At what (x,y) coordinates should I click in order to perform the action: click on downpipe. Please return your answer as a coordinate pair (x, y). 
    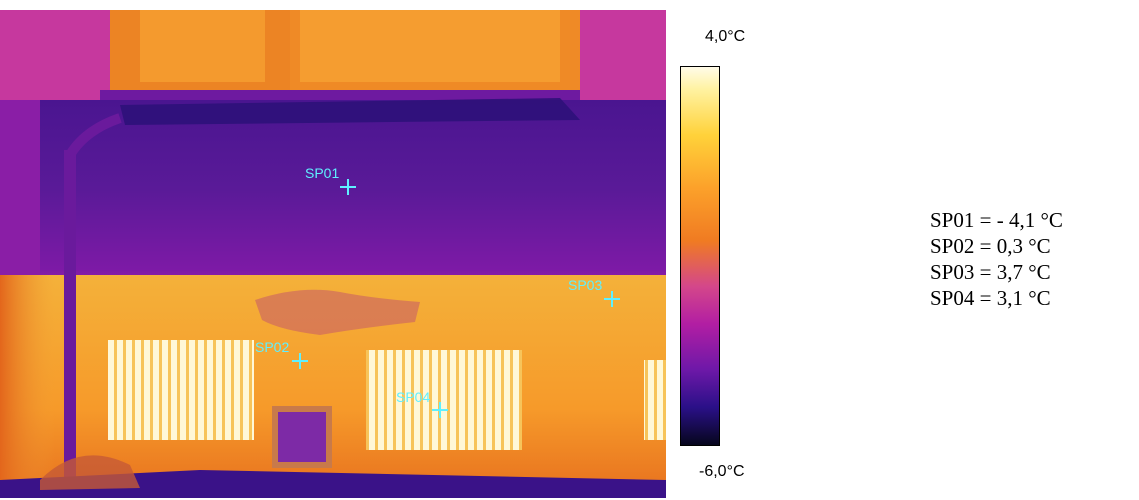
    Looking at the image, I should click on (70, 315).